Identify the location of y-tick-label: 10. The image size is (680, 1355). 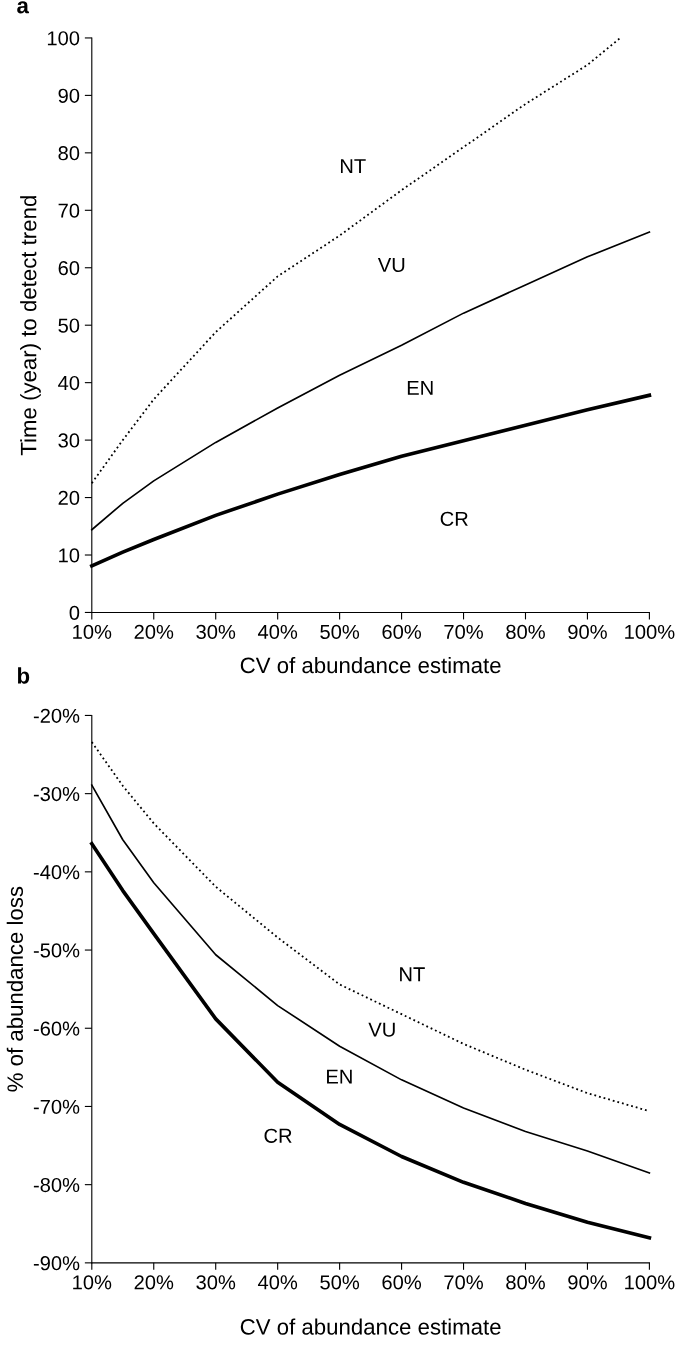
(69, 555).